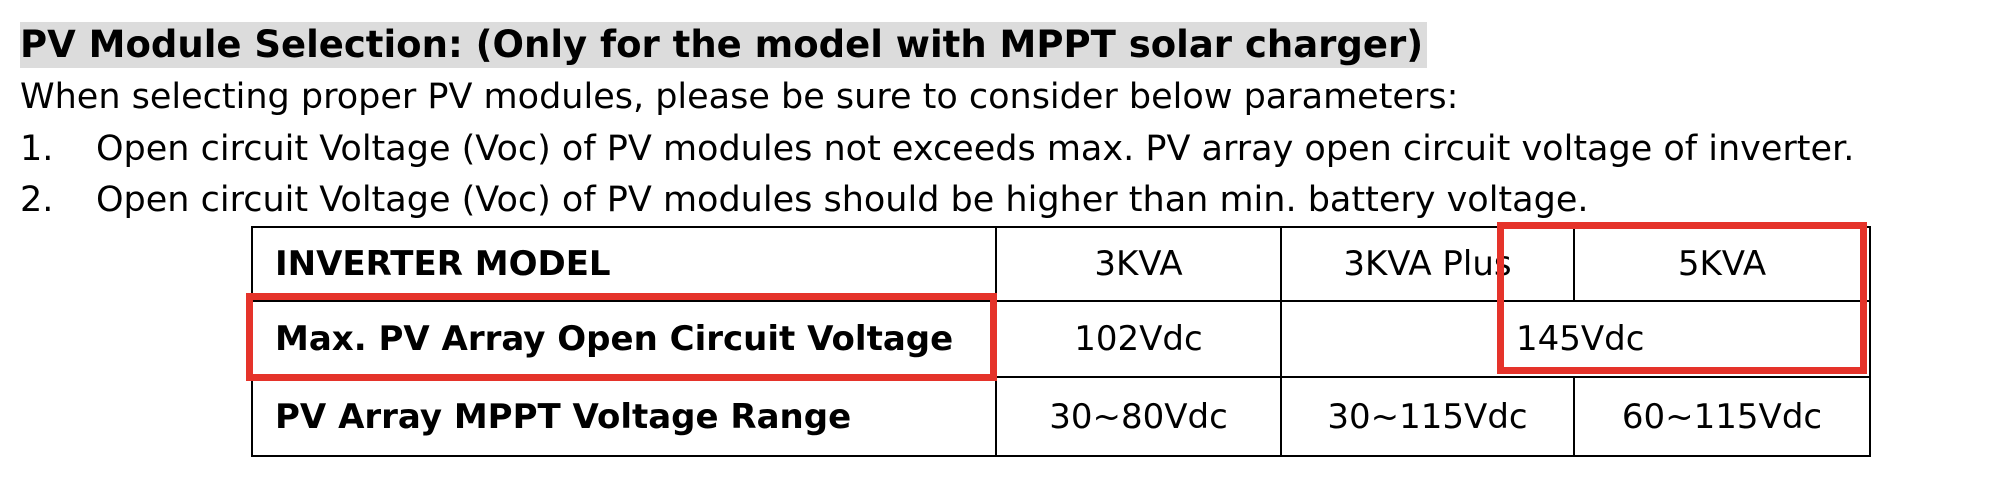  What do you see at coordinates (1427, 416) in the screenshot?
I see `table-cell: 30~115Vdc` at bounding box center [1427, 416].